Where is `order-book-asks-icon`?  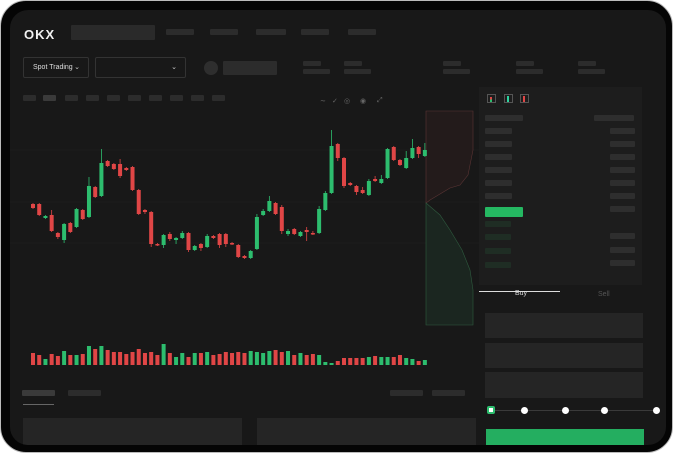 order-book-asks-icon is located at coordinates (524, 98).